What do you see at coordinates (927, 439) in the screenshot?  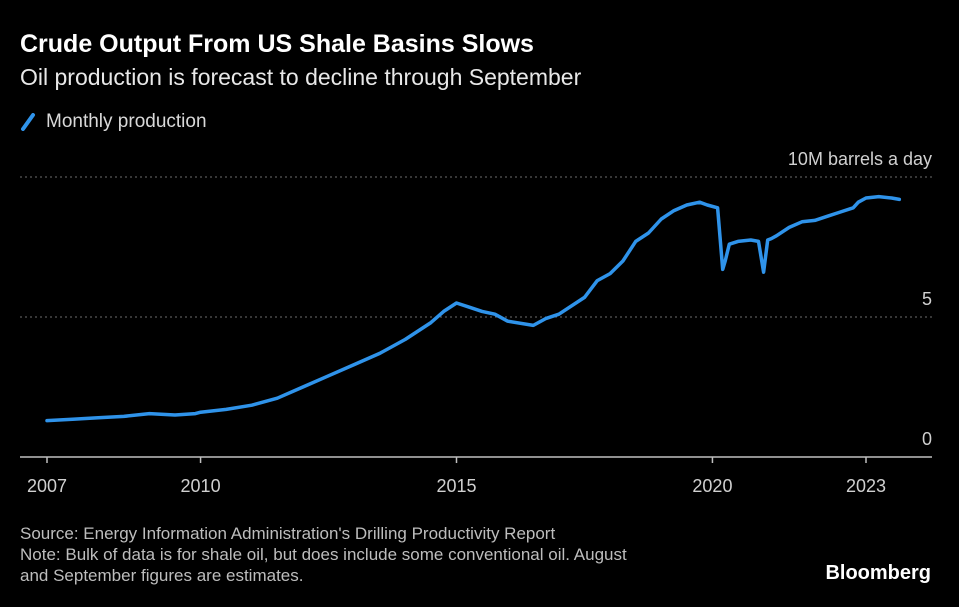 I see `y-tick-label-0: 0` at bounding box center [927, 439].